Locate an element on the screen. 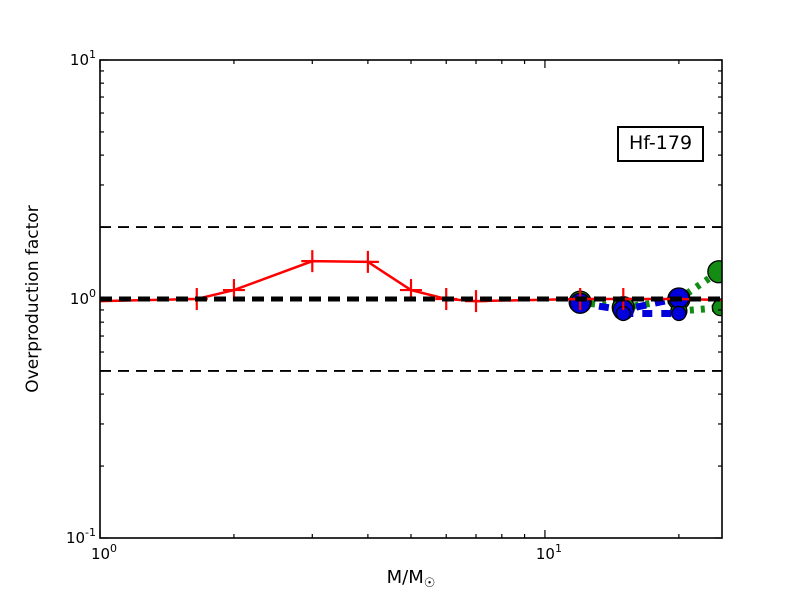  x-tick-label: 10⁰ is located at coordinates (104, 552).